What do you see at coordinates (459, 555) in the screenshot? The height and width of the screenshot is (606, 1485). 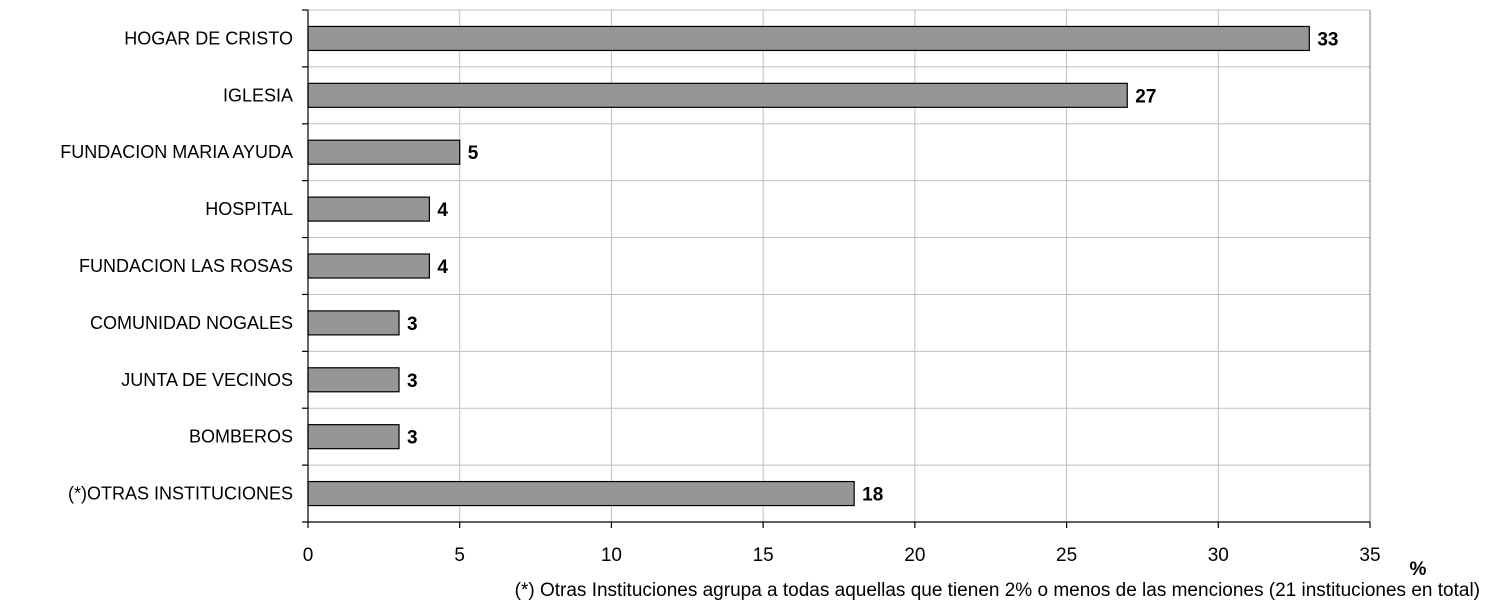 I see `x-tick-label: 5` at bounding box center [459, 555].